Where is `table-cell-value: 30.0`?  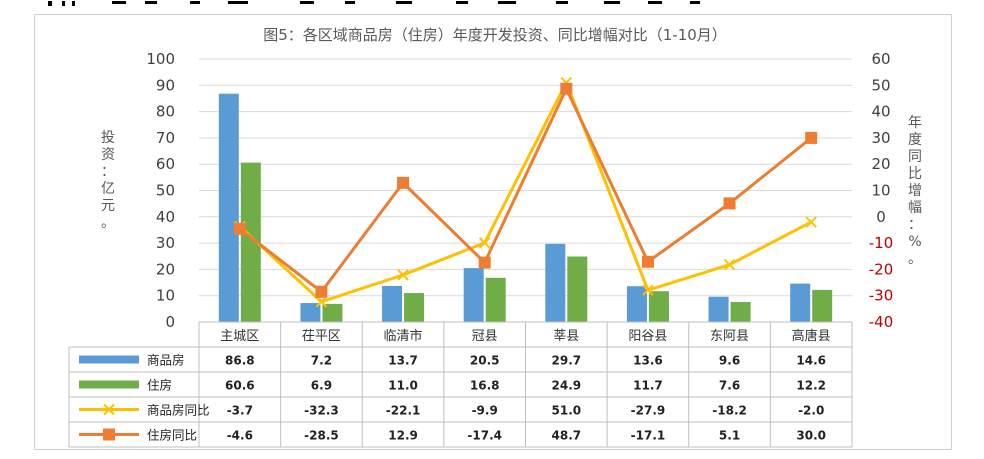 table-cell-value: 30.0 is located at coordinates (811, 436).